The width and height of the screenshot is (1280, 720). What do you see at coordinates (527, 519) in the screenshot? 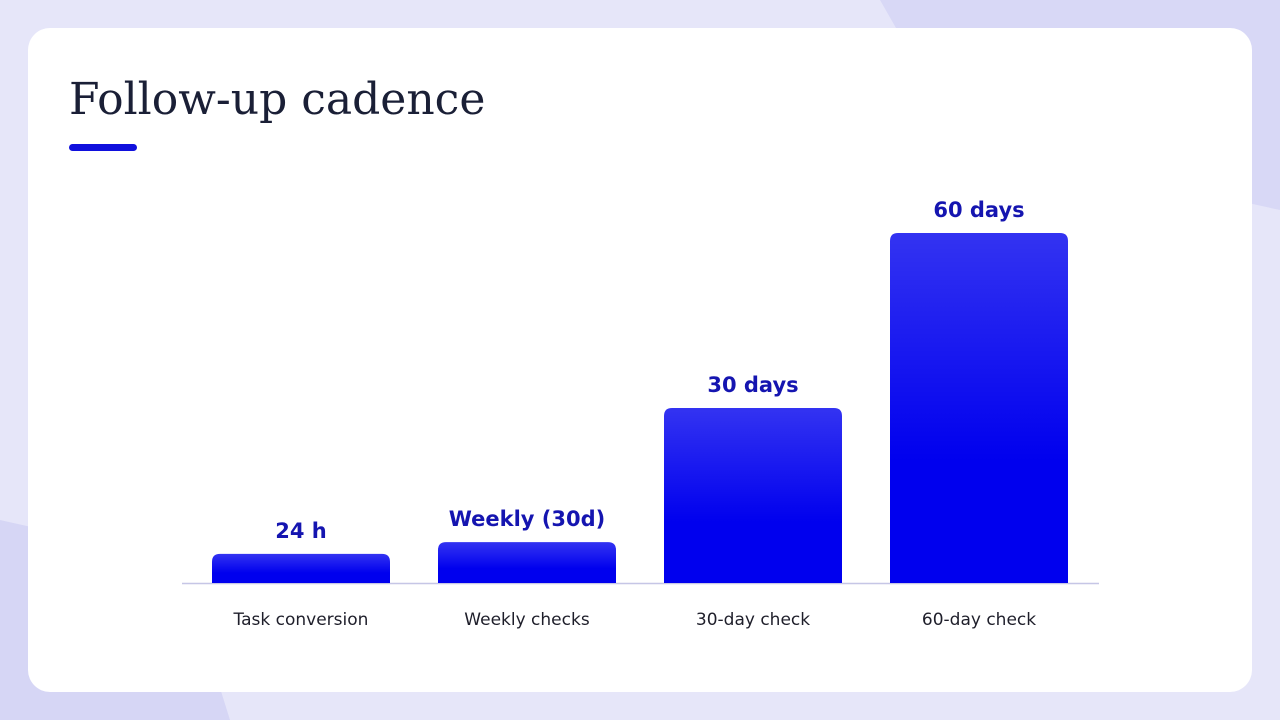
I see `value-label: Weekly (30d)` at bounding box center [527, 519].